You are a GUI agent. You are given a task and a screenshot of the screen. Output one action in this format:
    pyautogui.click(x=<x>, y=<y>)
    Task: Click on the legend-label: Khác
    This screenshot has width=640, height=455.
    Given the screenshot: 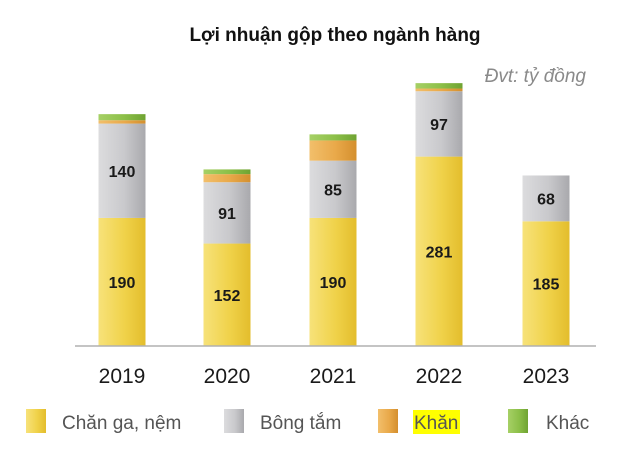 What is the action you would take?
    pyautogui.click(x=567, y=423)
    